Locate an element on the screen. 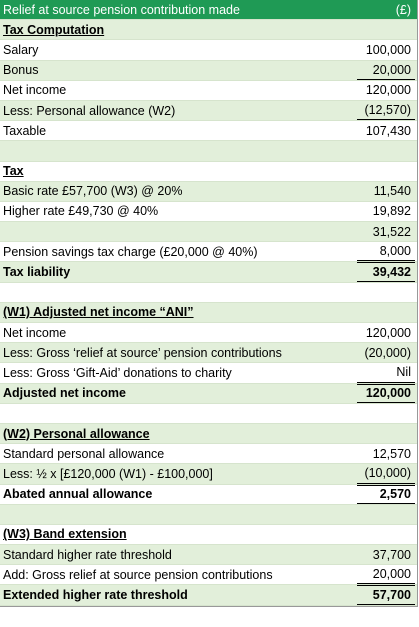 The image size is (419, 627). row-value: Nil is located at coordinates (386, 373).